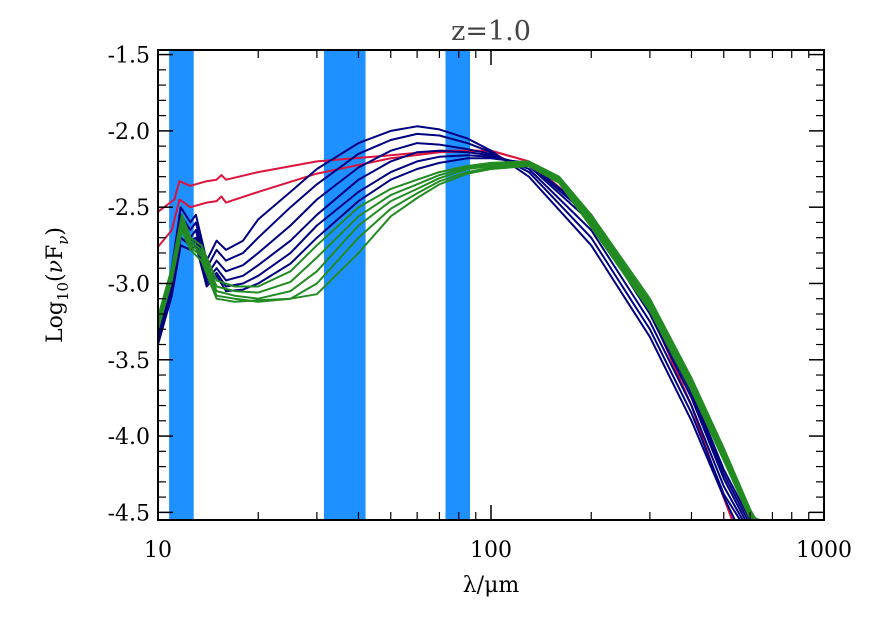  I want to click on y-label-sub: 10, so click(63, 291).